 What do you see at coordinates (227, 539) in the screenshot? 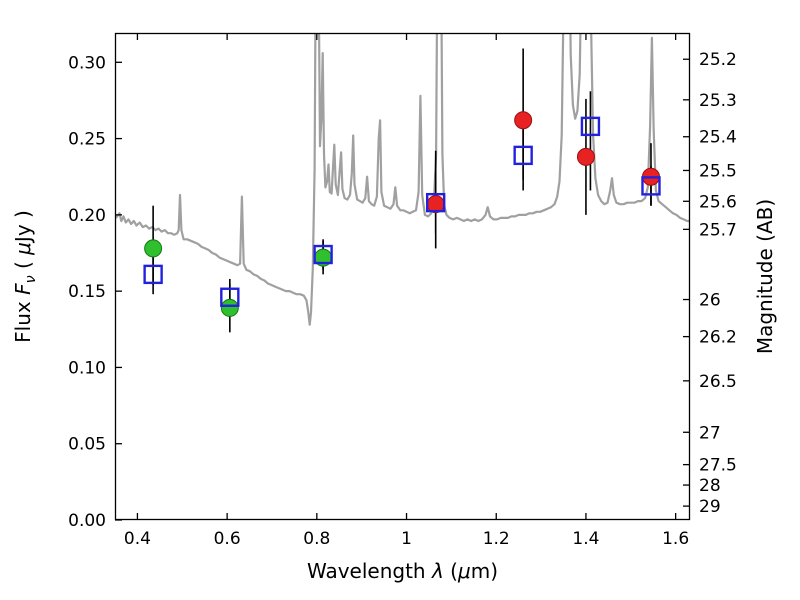
I see `x-tick-label: 0.6` at bounding box center [227, 539].